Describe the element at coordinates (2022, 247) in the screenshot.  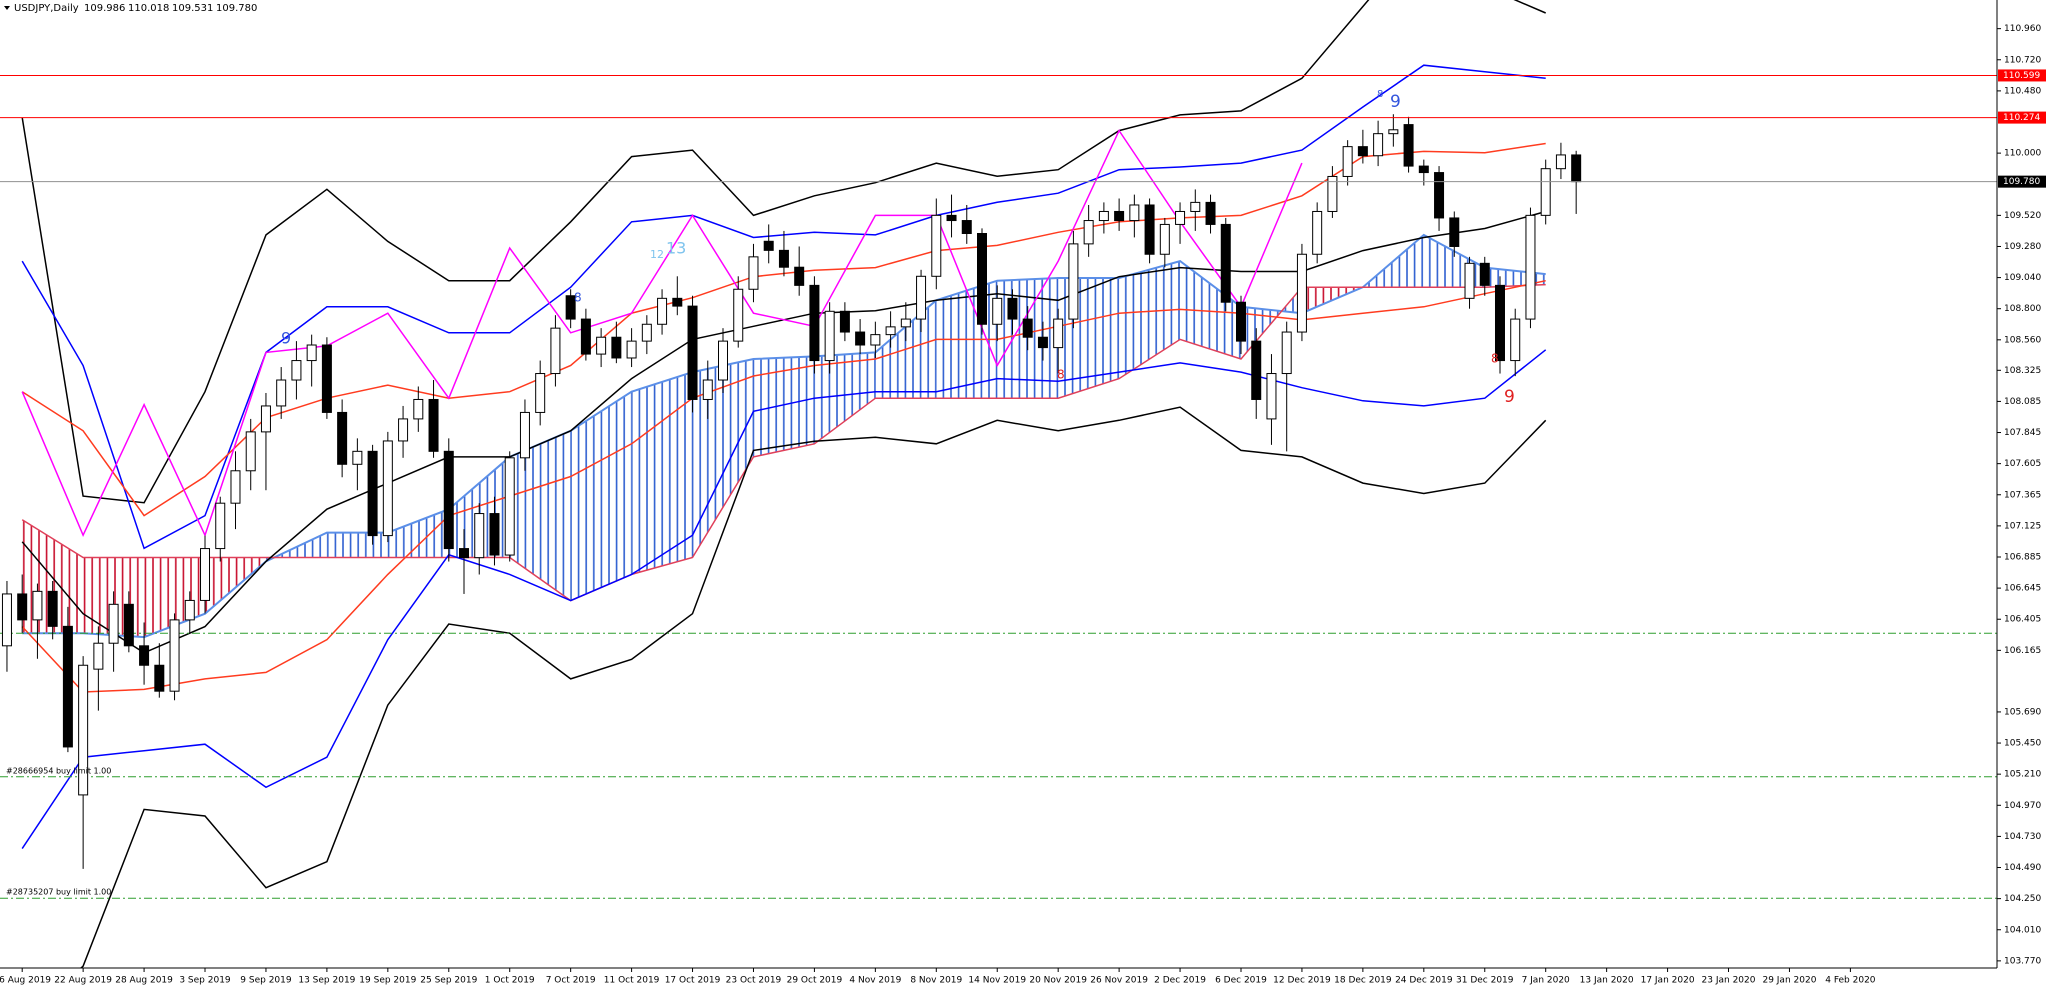
I see `y-tick-label: 109.280` at that location.